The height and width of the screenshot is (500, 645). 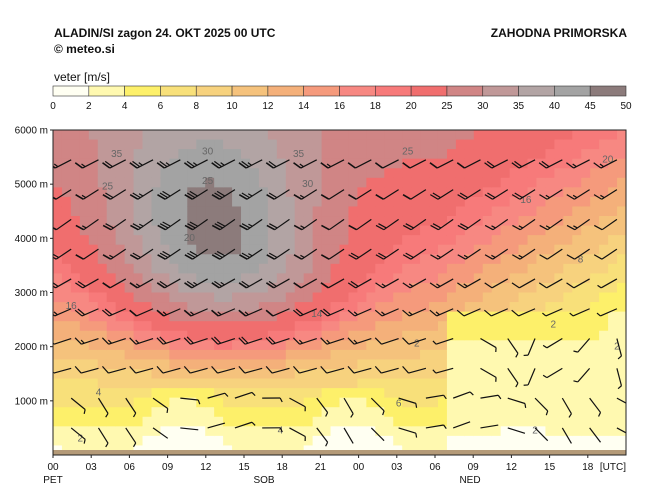 What do you see at coordinates (250, 91) in the screenshot?
I see `colorbar-segment` at bounding box center [250, 91].